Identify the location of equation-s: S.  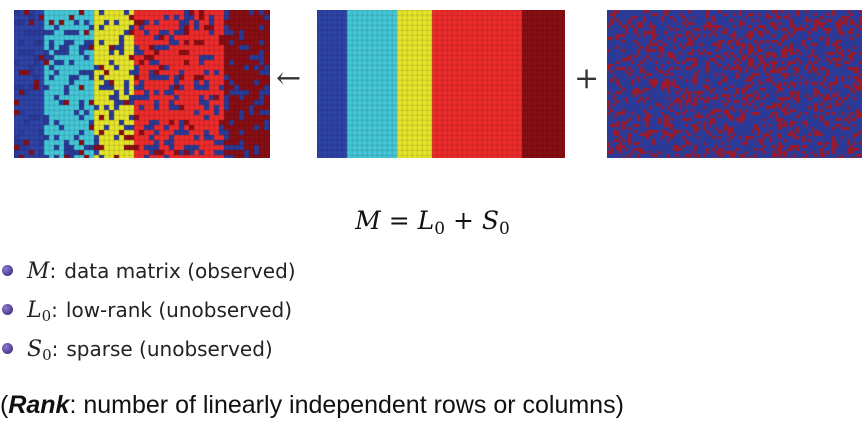
(490, 220).